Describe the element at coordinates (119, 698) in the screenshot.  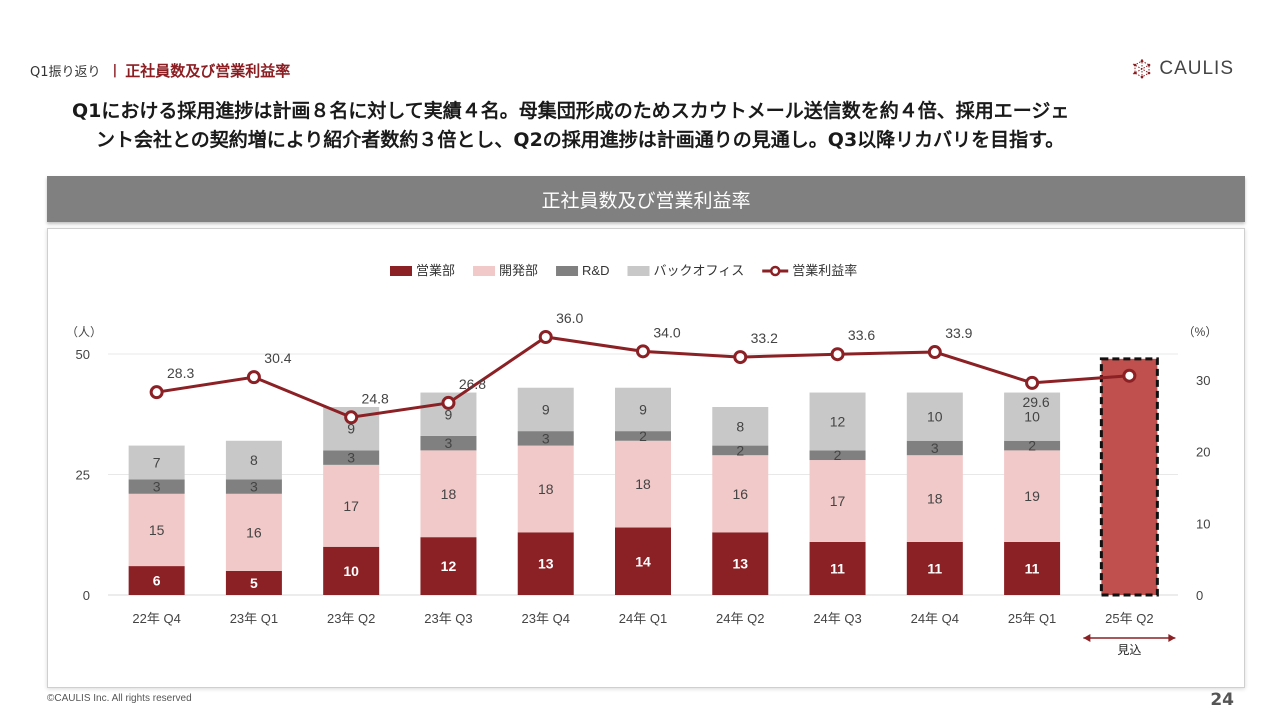
I see `copyright: ©CAULIS Inc. All rights reserved` at that location.